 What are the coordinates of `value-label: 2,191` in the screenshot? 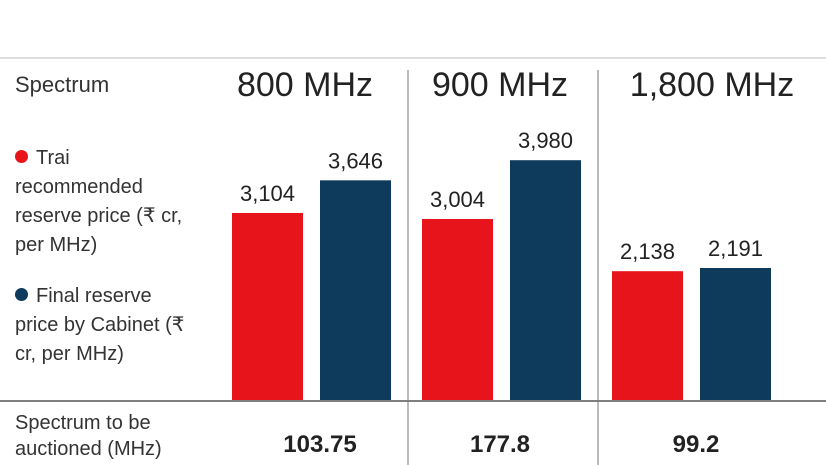 It's located at (735, 248).